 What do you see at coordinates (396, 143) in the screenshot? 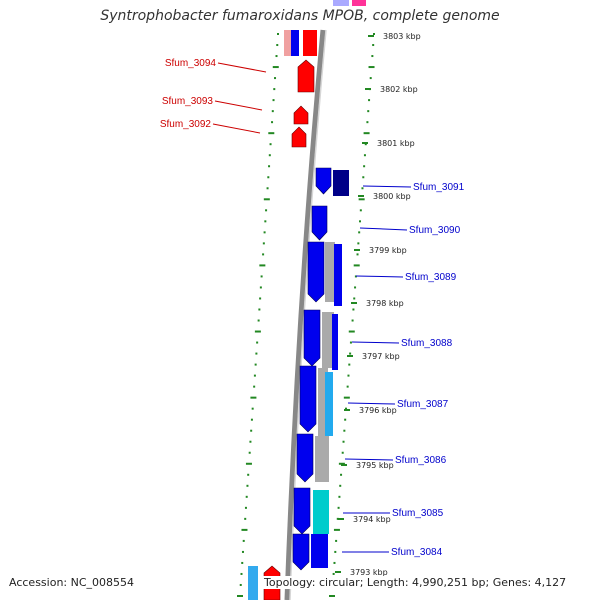
I see `kbp-label: 3801 kbp` at bounding box center [396, 143].